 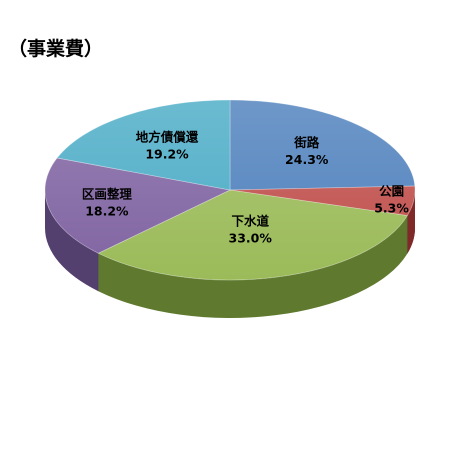 I want to click on chart-title: （事業費）, so click(x=56, y=49).